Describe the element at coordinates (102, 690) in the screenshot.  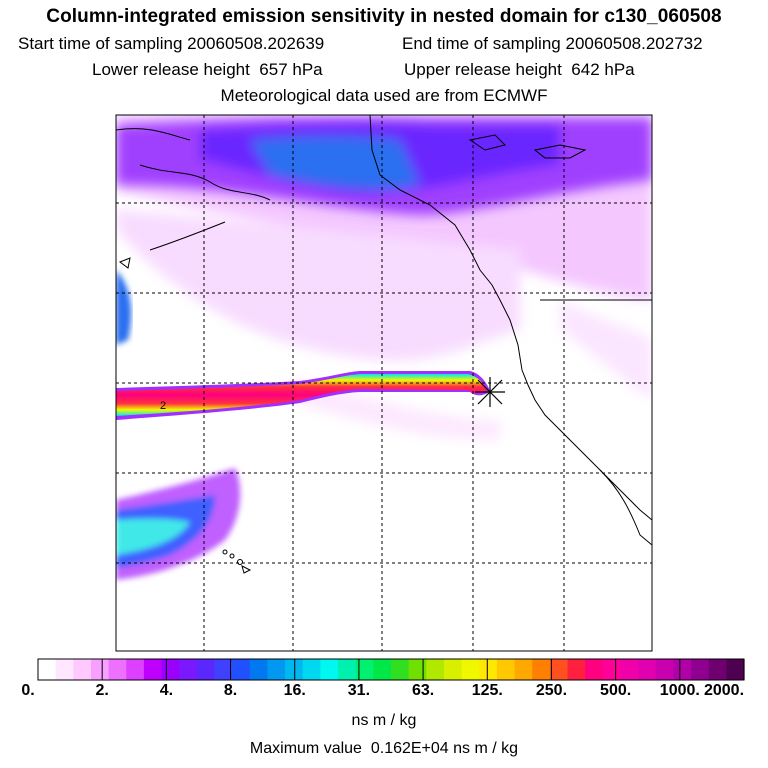
I see `colorbar-tick-label: 2.` at that location.